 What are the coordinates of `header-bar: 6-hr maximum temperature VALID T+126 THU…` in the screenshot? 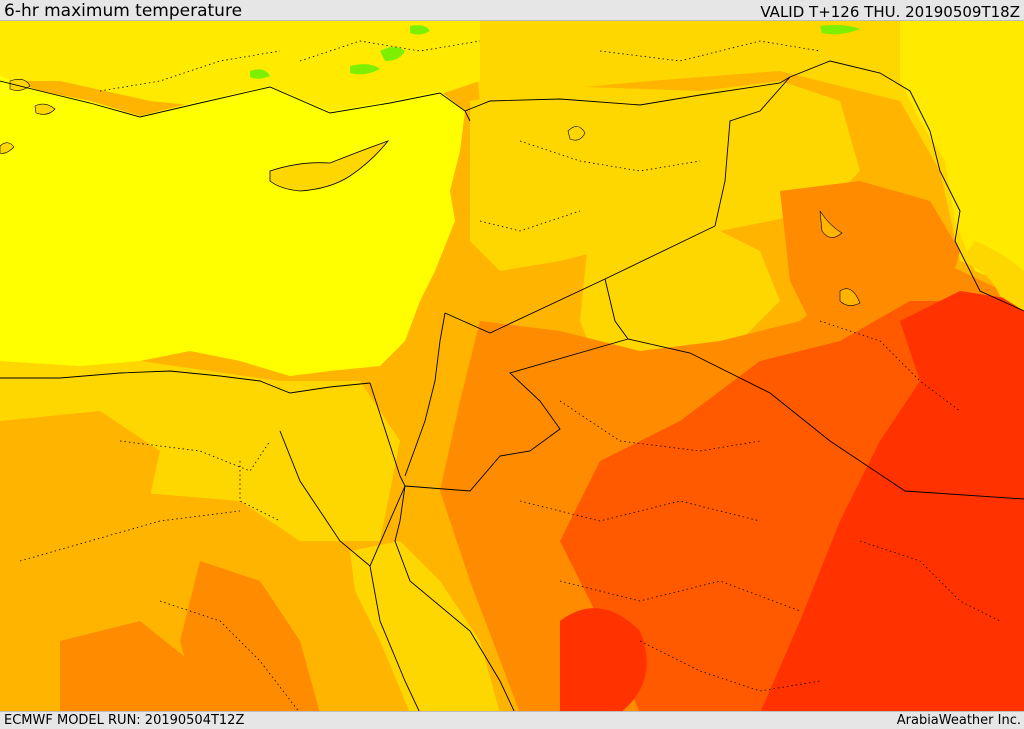 It's located at (512, 10).